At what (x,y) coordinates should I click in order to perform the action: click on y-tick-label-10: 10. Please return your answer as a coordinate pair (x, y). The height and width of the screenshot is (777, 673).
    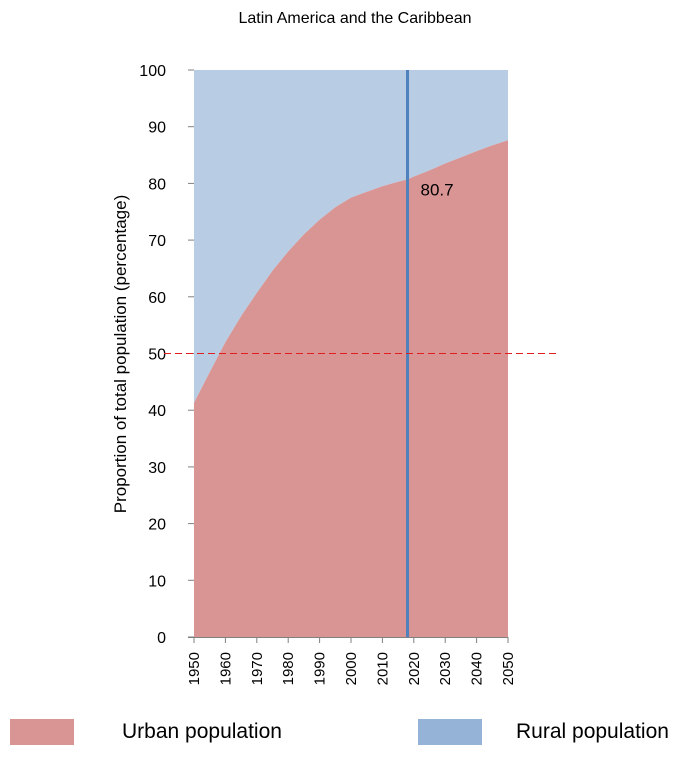
    Looking at the image, I should click on (157, 581).